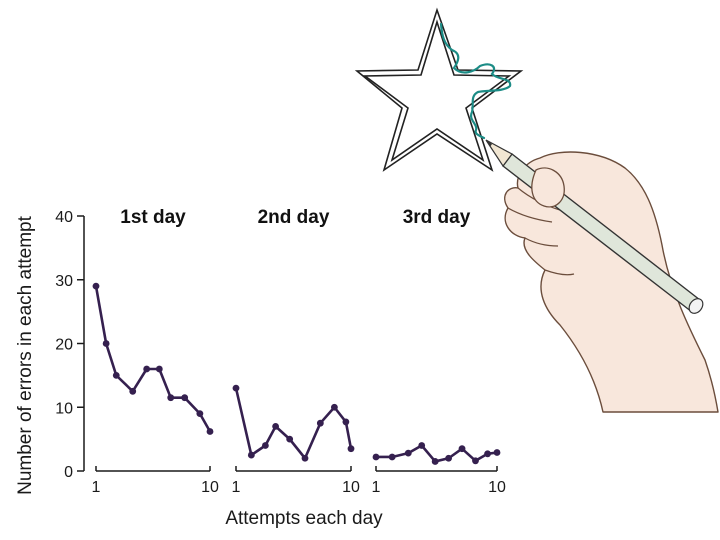  Describe the element at coordinates (294, 217) in the screenshot. I see `panel-title: 2nd day` at that location.